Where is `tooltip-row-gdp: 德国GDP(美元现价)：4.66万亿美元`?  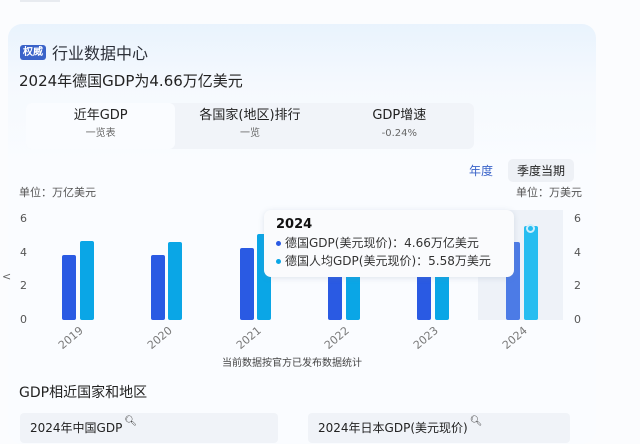
tooltip-row-gdp: 德国GDP(美元现价)：4.66万亿美元 is located at coordinates (389, 243).